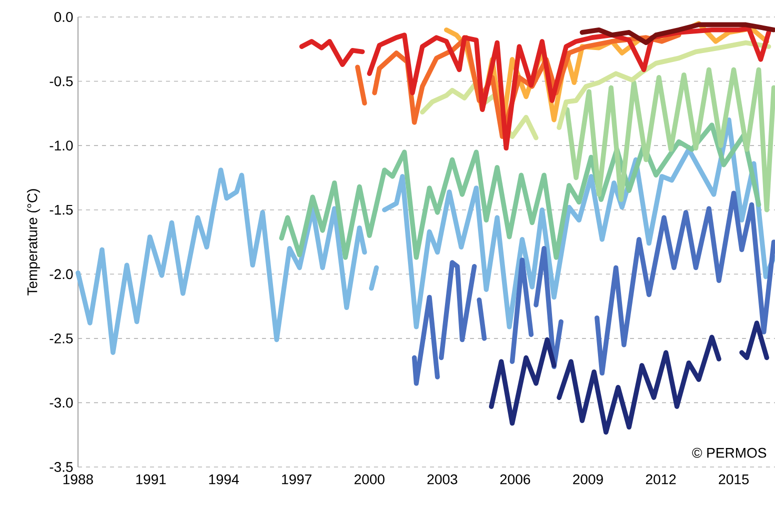 This screenshot has width=775, height=506. I want to click on y-axis-title: Temperature (°C), so click(33, 242).